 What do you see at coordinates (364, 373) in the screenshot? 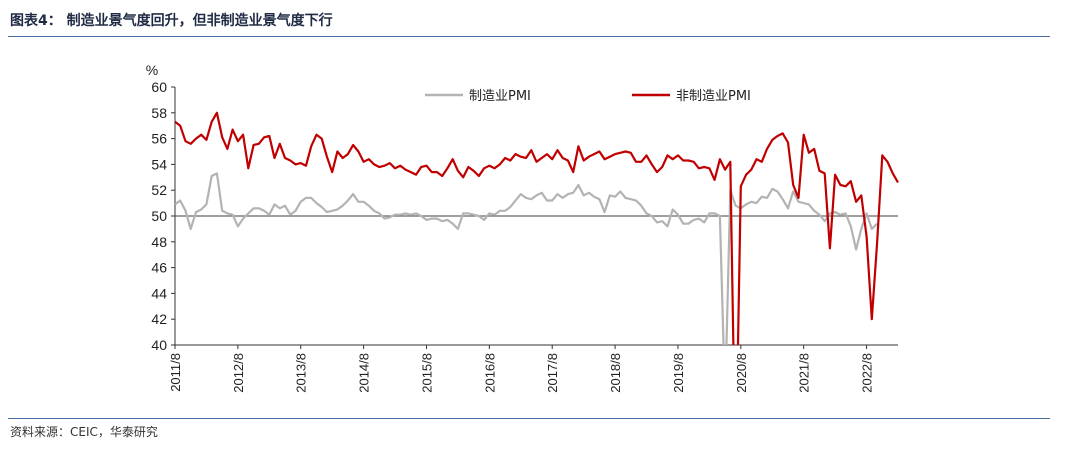
I see `x-tick-label: 2014/8` at bounding box center [364, 373].